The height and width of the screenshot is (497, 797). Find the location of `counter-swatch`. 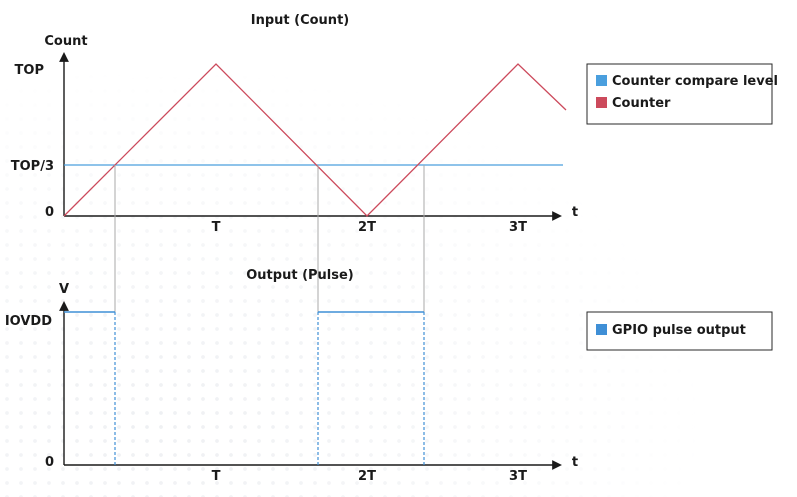

counter-swatch is located at coordinates (601, 102).